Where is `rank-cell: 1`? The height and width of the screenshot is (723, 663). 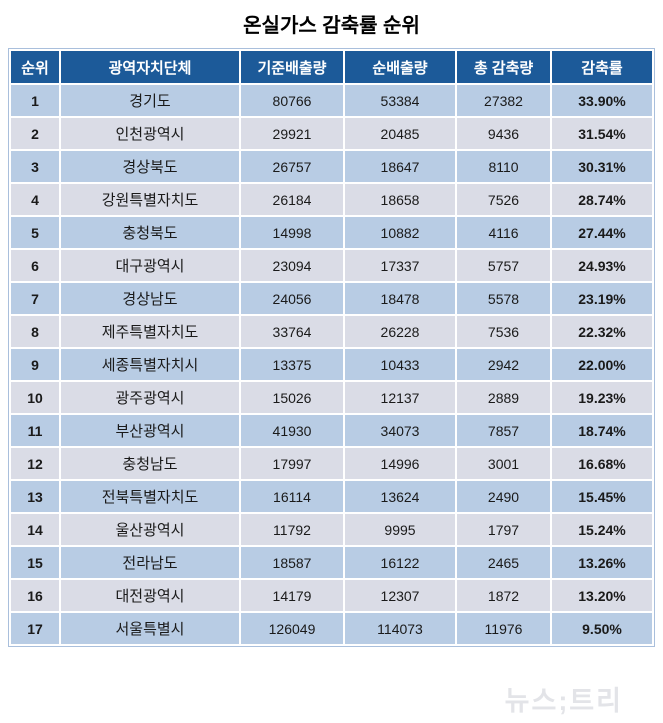
rank-cell: 1 is located at coordinates (35, 100).